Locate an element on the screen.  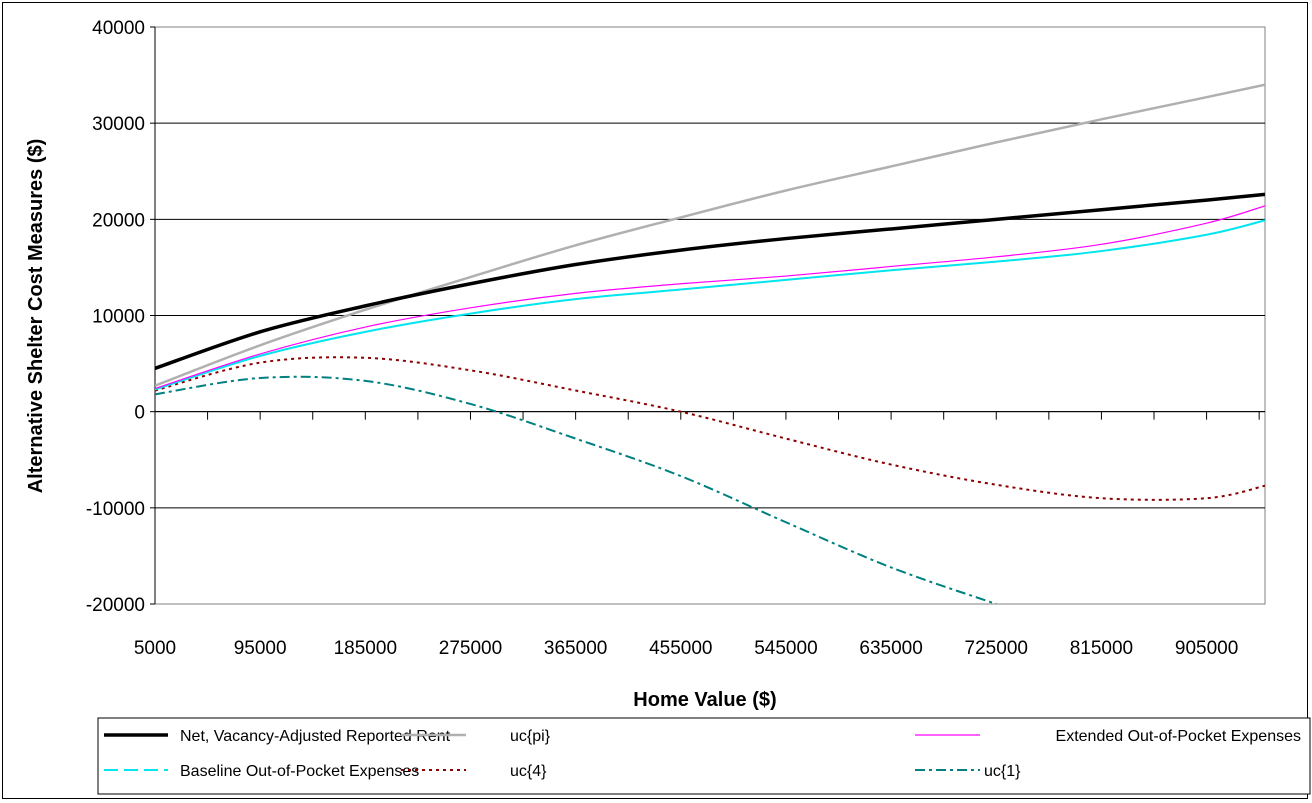
x-tick-label: 815000 is located at coordinates (1101, 648).